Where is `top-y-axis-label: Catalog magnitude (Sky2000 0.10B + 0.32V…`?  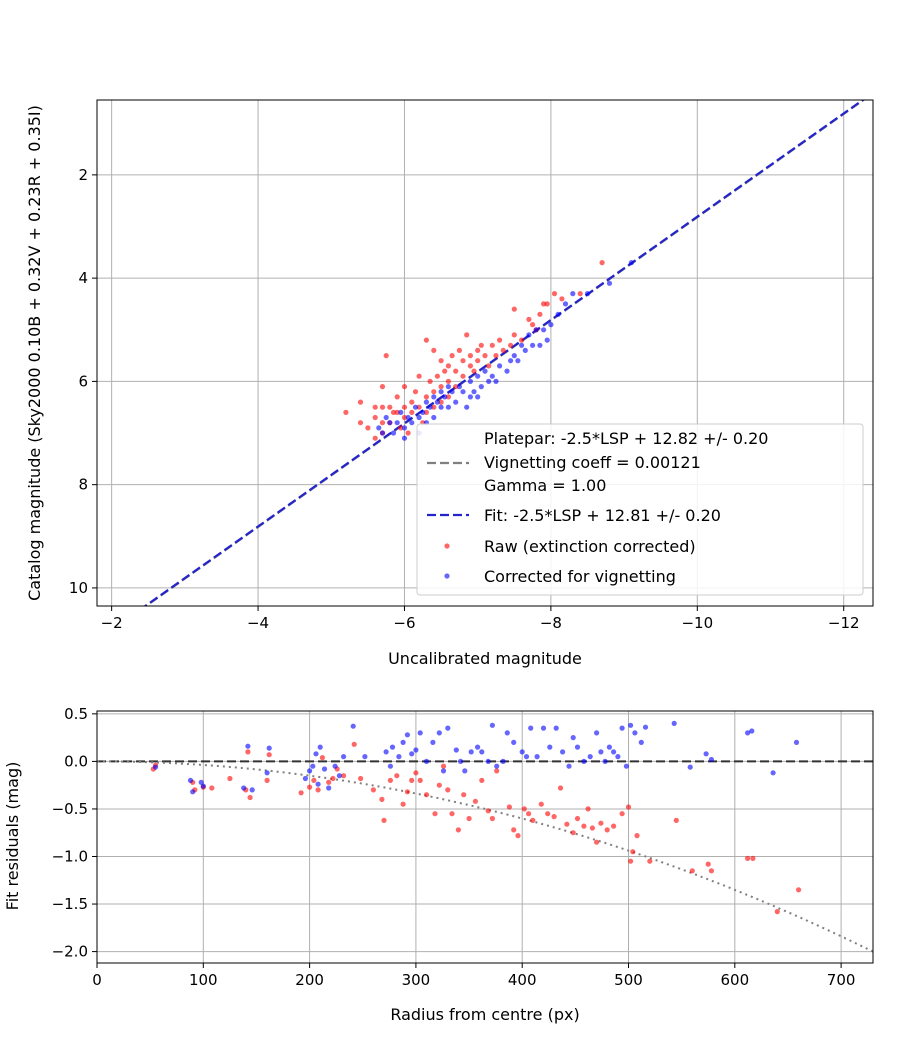 top-y-axis-label: Catalog magnitude (Sky2000 0.10B + 0.32V… is located at coordinates (34, 353).